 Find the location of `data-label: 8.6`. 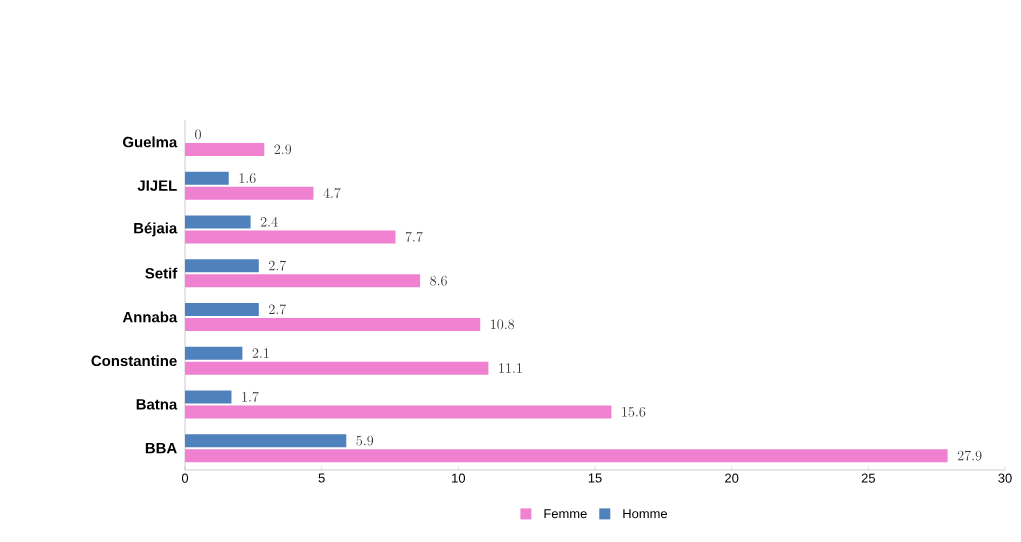

data-label: 8.6 is located at coordinates (438, 280).